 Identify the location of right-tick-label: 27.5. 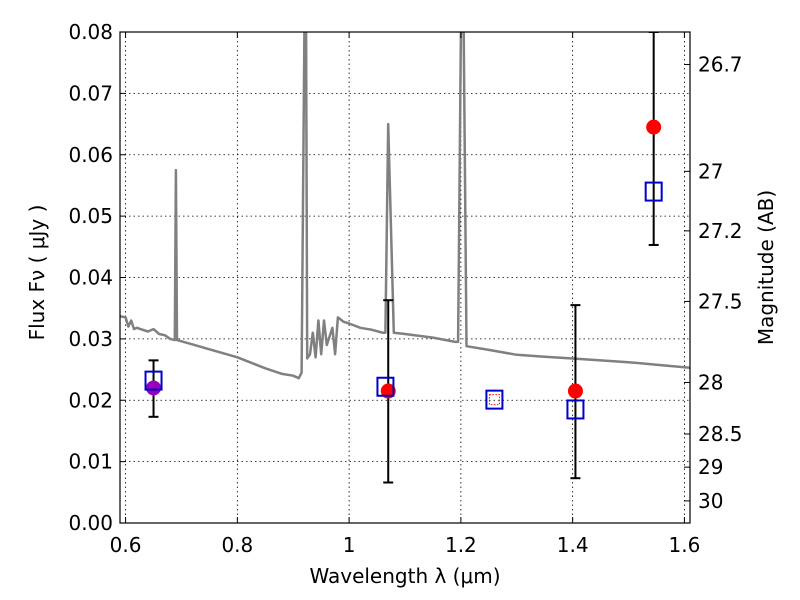
(720, 301).